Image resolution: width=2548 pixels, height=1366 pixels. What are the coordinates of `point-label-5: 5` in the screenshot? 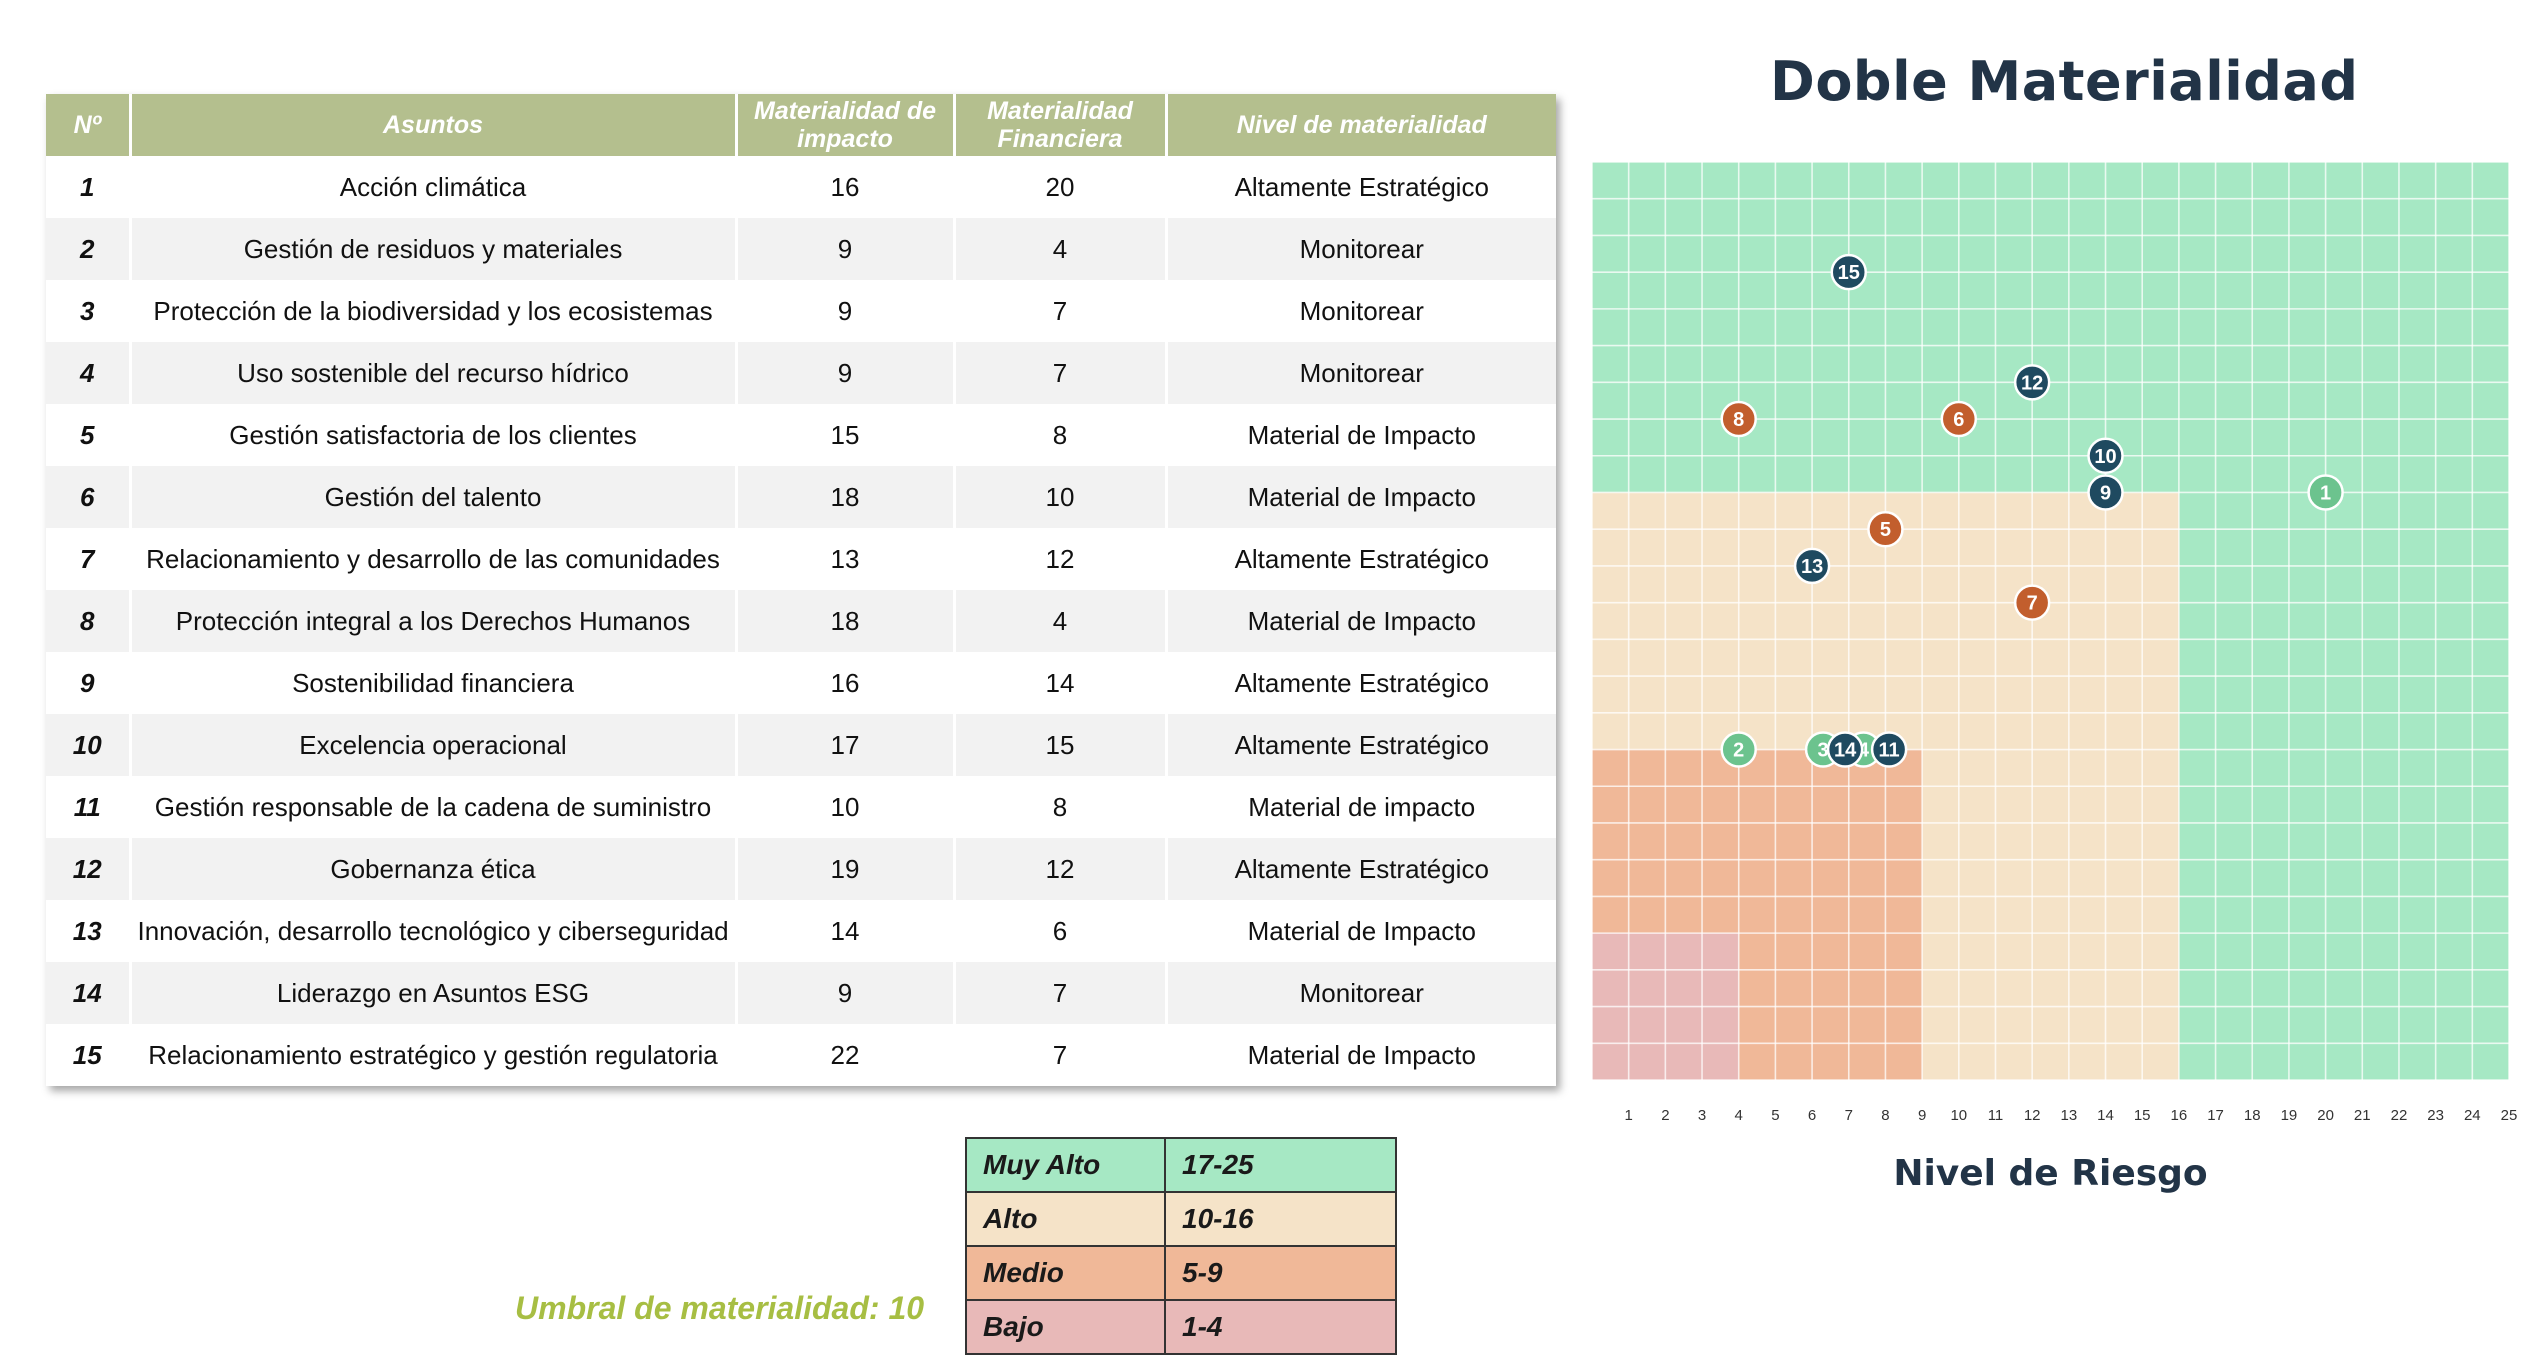 It's located at (1885, 530).